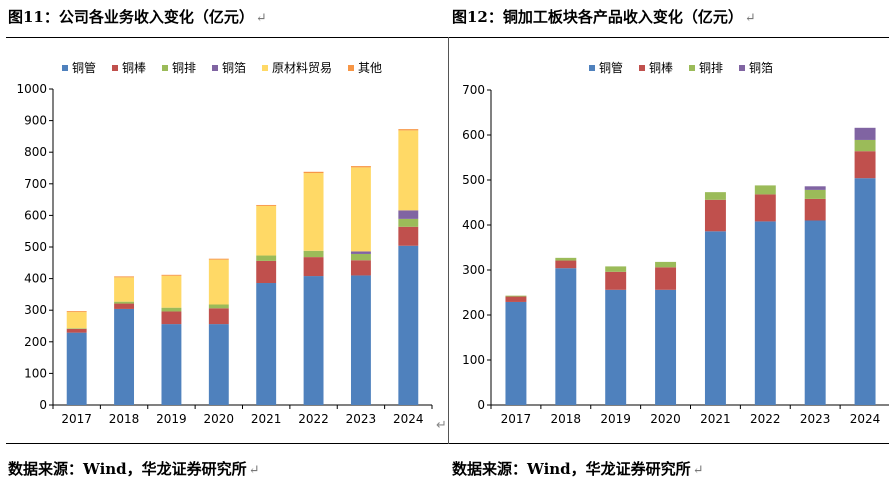  Describe the element at coordinates (124, 419) in the screenshot. I see `x-tick-label: 2018` at that location.